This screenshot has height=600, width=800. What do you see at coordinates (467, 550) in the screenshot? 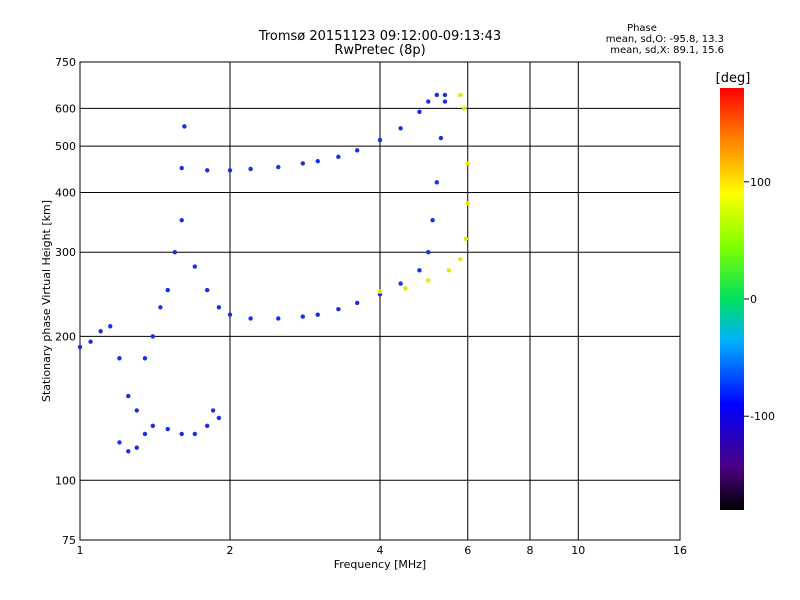
I see `x-tick-label: 6` at bounding box center [467, 550].